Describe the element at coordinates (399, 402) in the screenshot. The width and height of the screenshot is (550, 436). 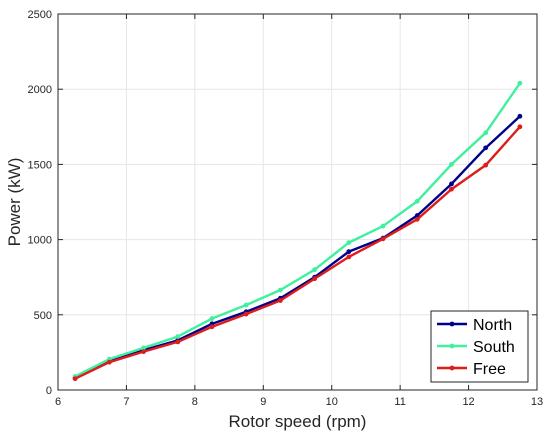
I see `x-tick-label: 11` at that location.